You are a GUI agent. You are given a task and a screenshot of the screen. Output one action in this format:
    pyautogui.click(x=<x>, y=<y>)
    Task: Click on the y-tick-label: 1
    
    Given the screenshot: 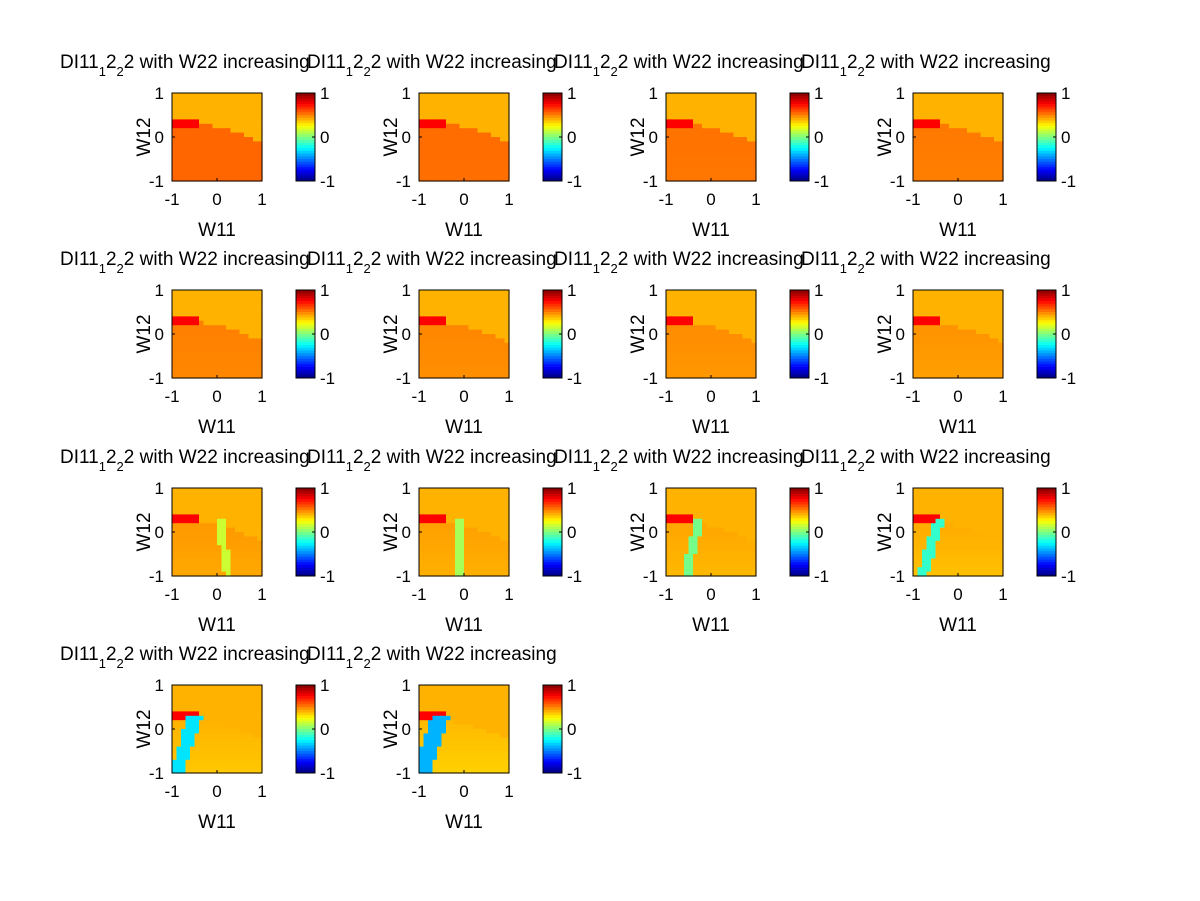 What is the action you would take?
    pyautogui.click(x=159, y=93)
    